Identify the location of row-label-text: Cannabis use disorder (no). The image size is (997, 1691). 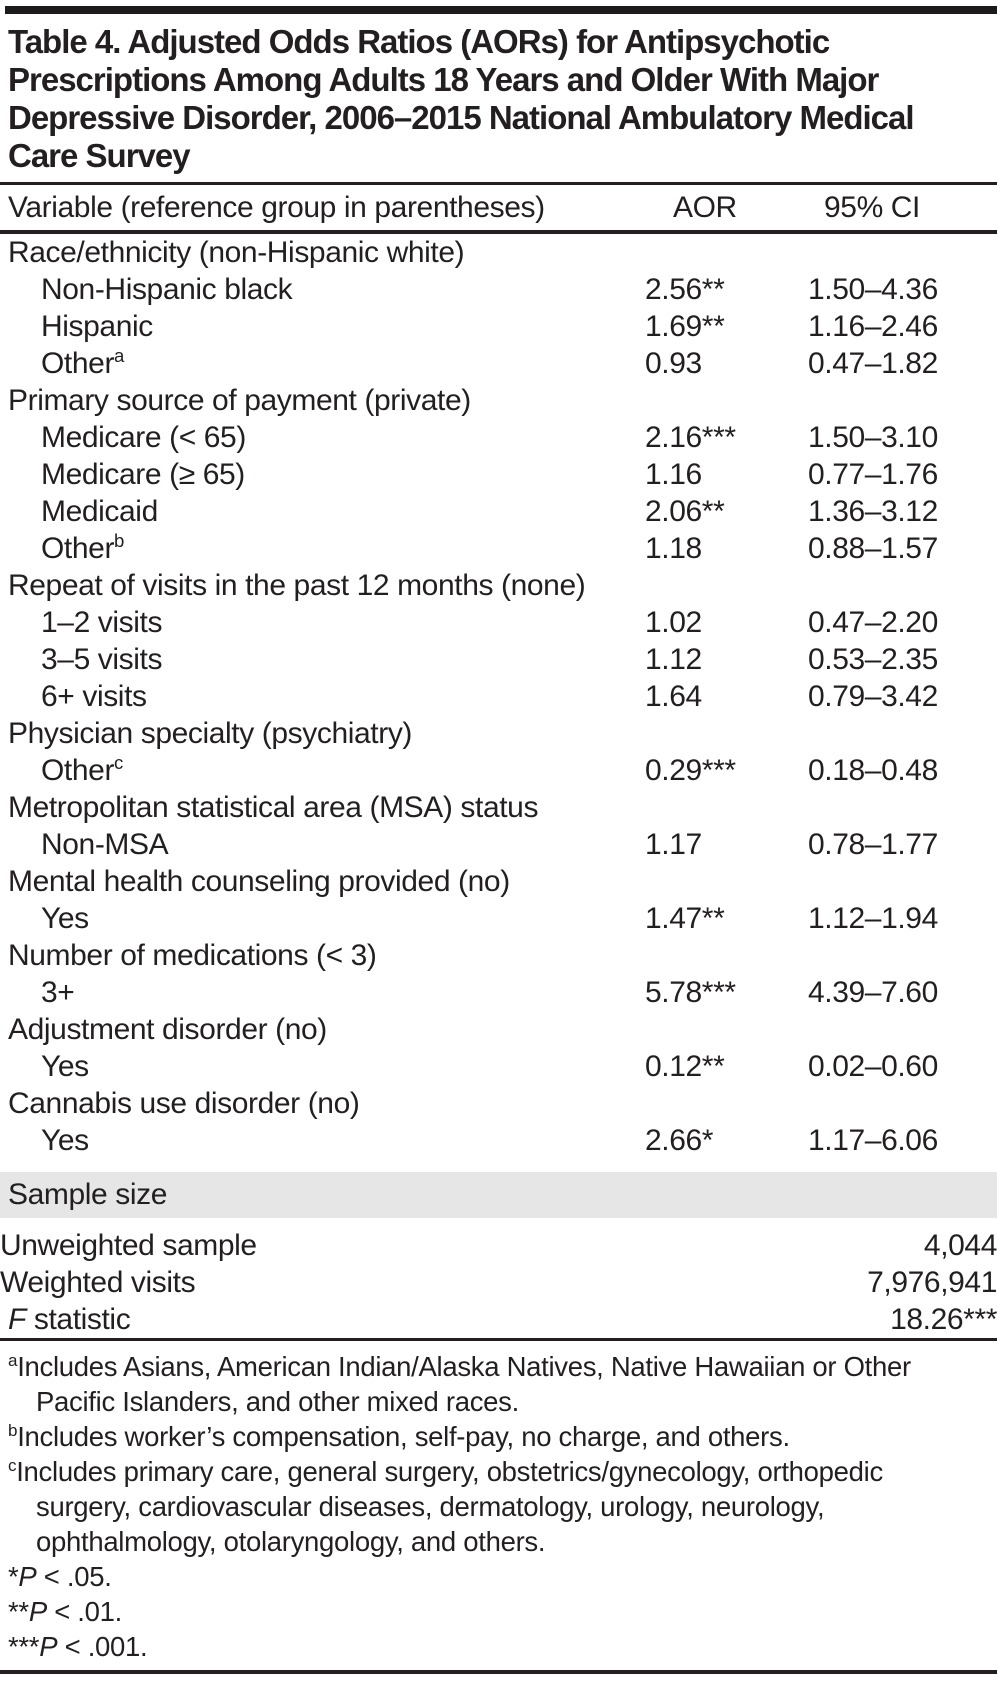
(184, 1103).